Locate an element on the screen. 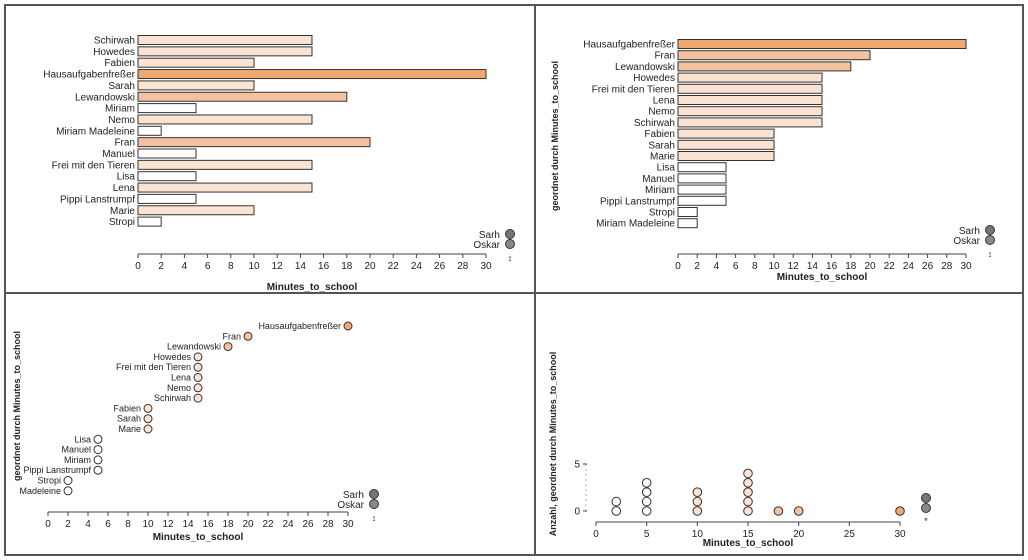  point-label-13: Miriam is located at coordinates (77, 460).